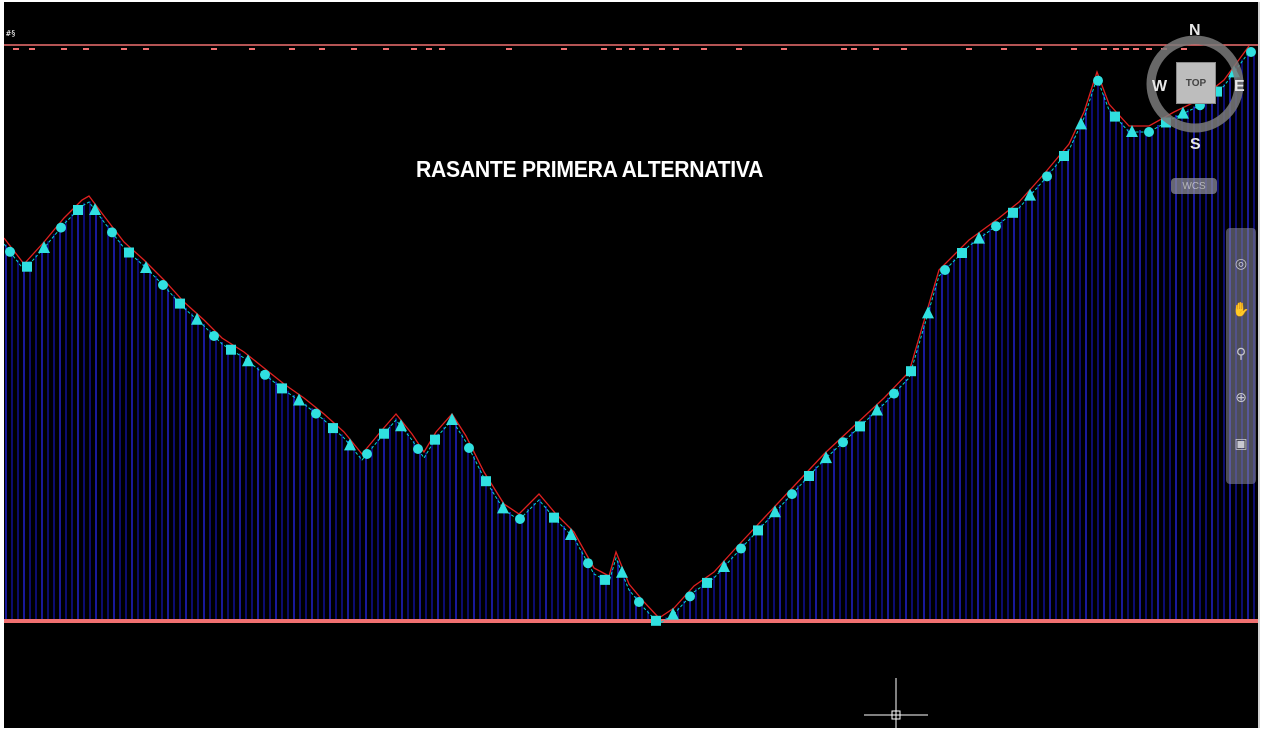 The width and height of the screenshot is (1264, 731). I want to click on compass-ring, so click(1195, 84).